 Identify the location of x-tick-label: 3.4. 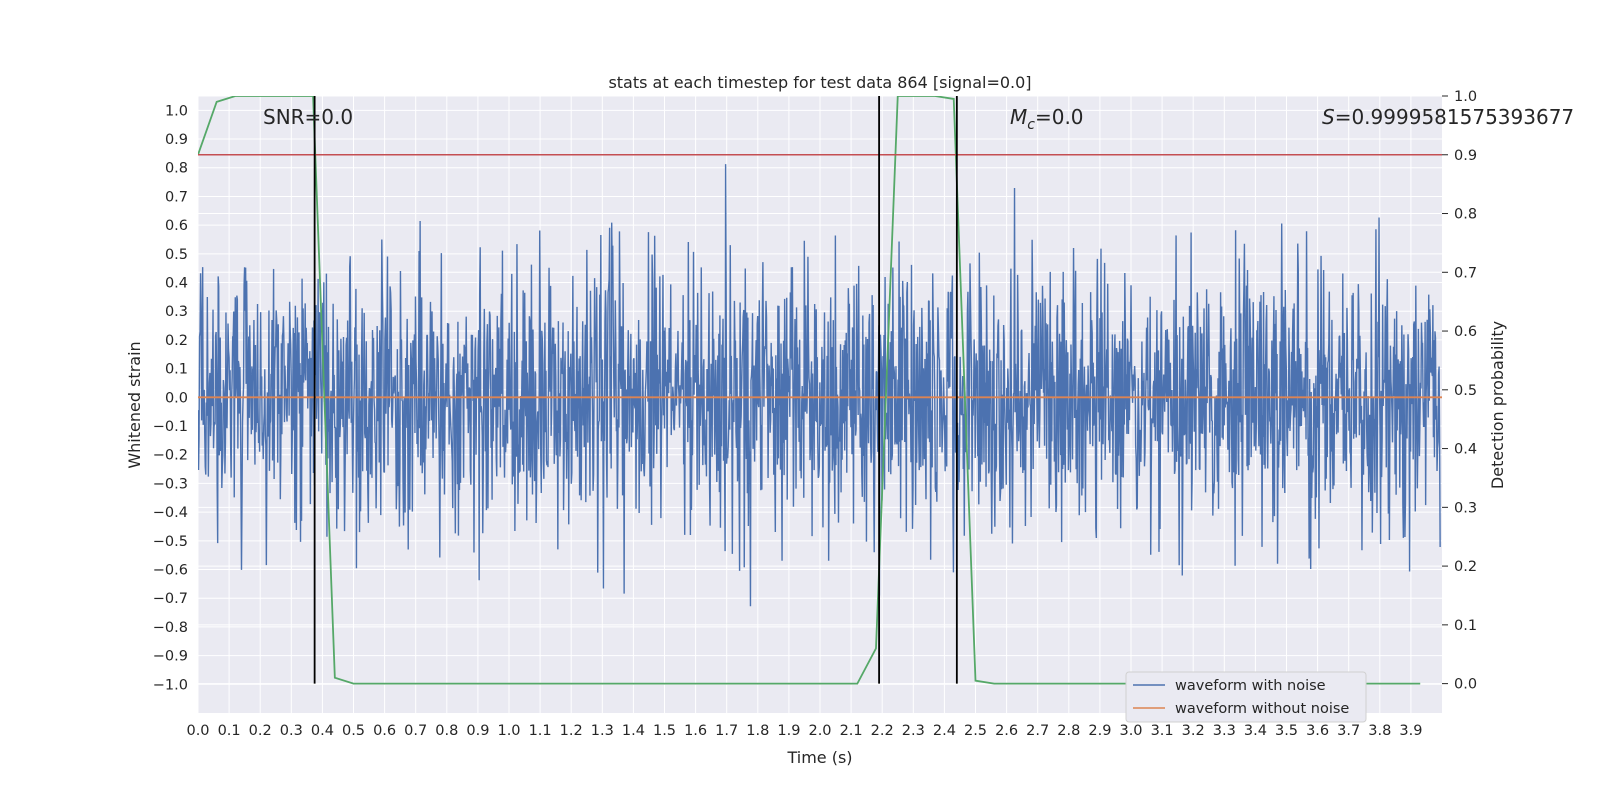
(1255, 731).